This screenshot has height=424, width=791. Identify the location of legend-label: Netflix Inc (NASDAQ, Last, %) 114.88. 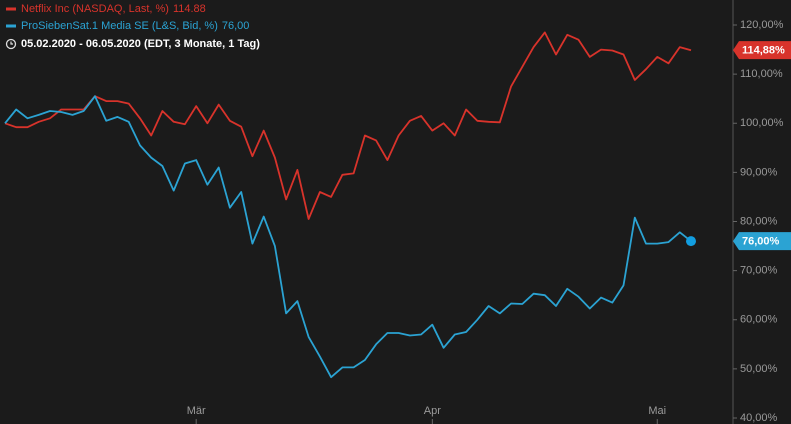
(113, 9).